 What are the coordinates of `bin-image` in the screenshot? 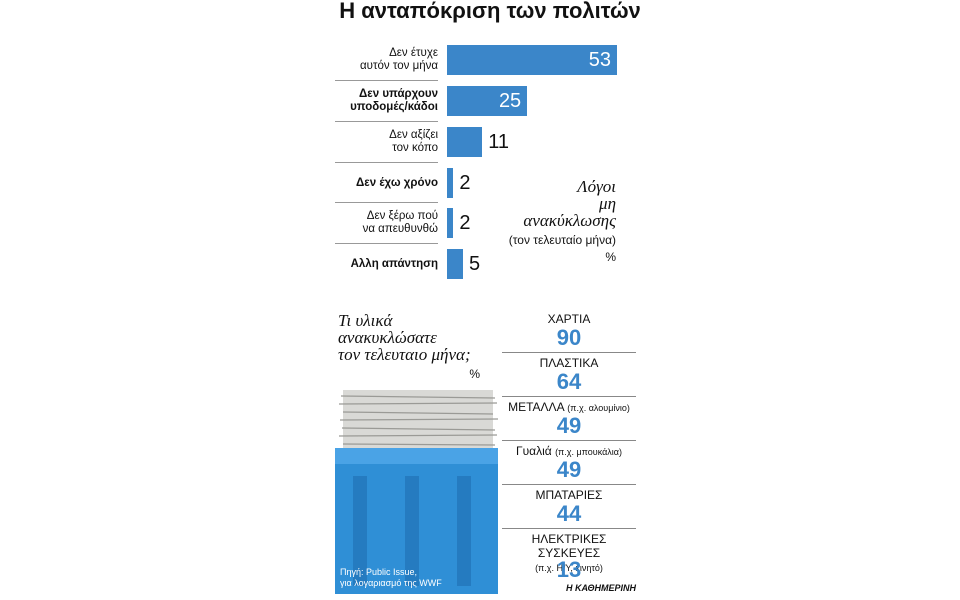 It's located at (416, 492).